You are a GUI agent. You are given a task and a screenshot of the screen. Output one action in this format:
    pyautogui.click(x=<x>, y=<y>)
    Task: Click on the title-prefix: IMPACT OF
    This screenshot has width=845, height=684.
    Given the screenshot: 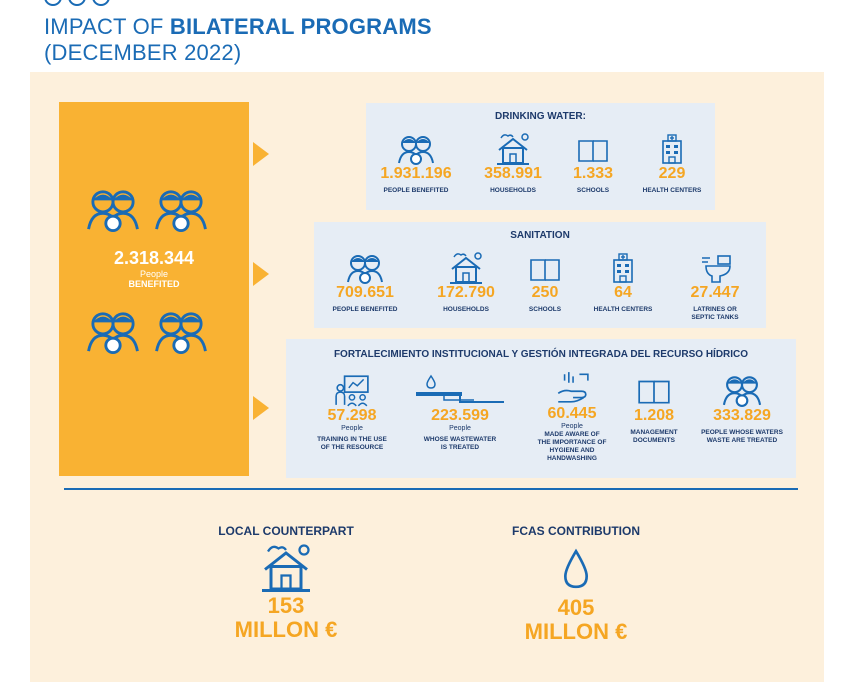 What is the action you would take?
    pyautogui.click(x=107, y=26)
    